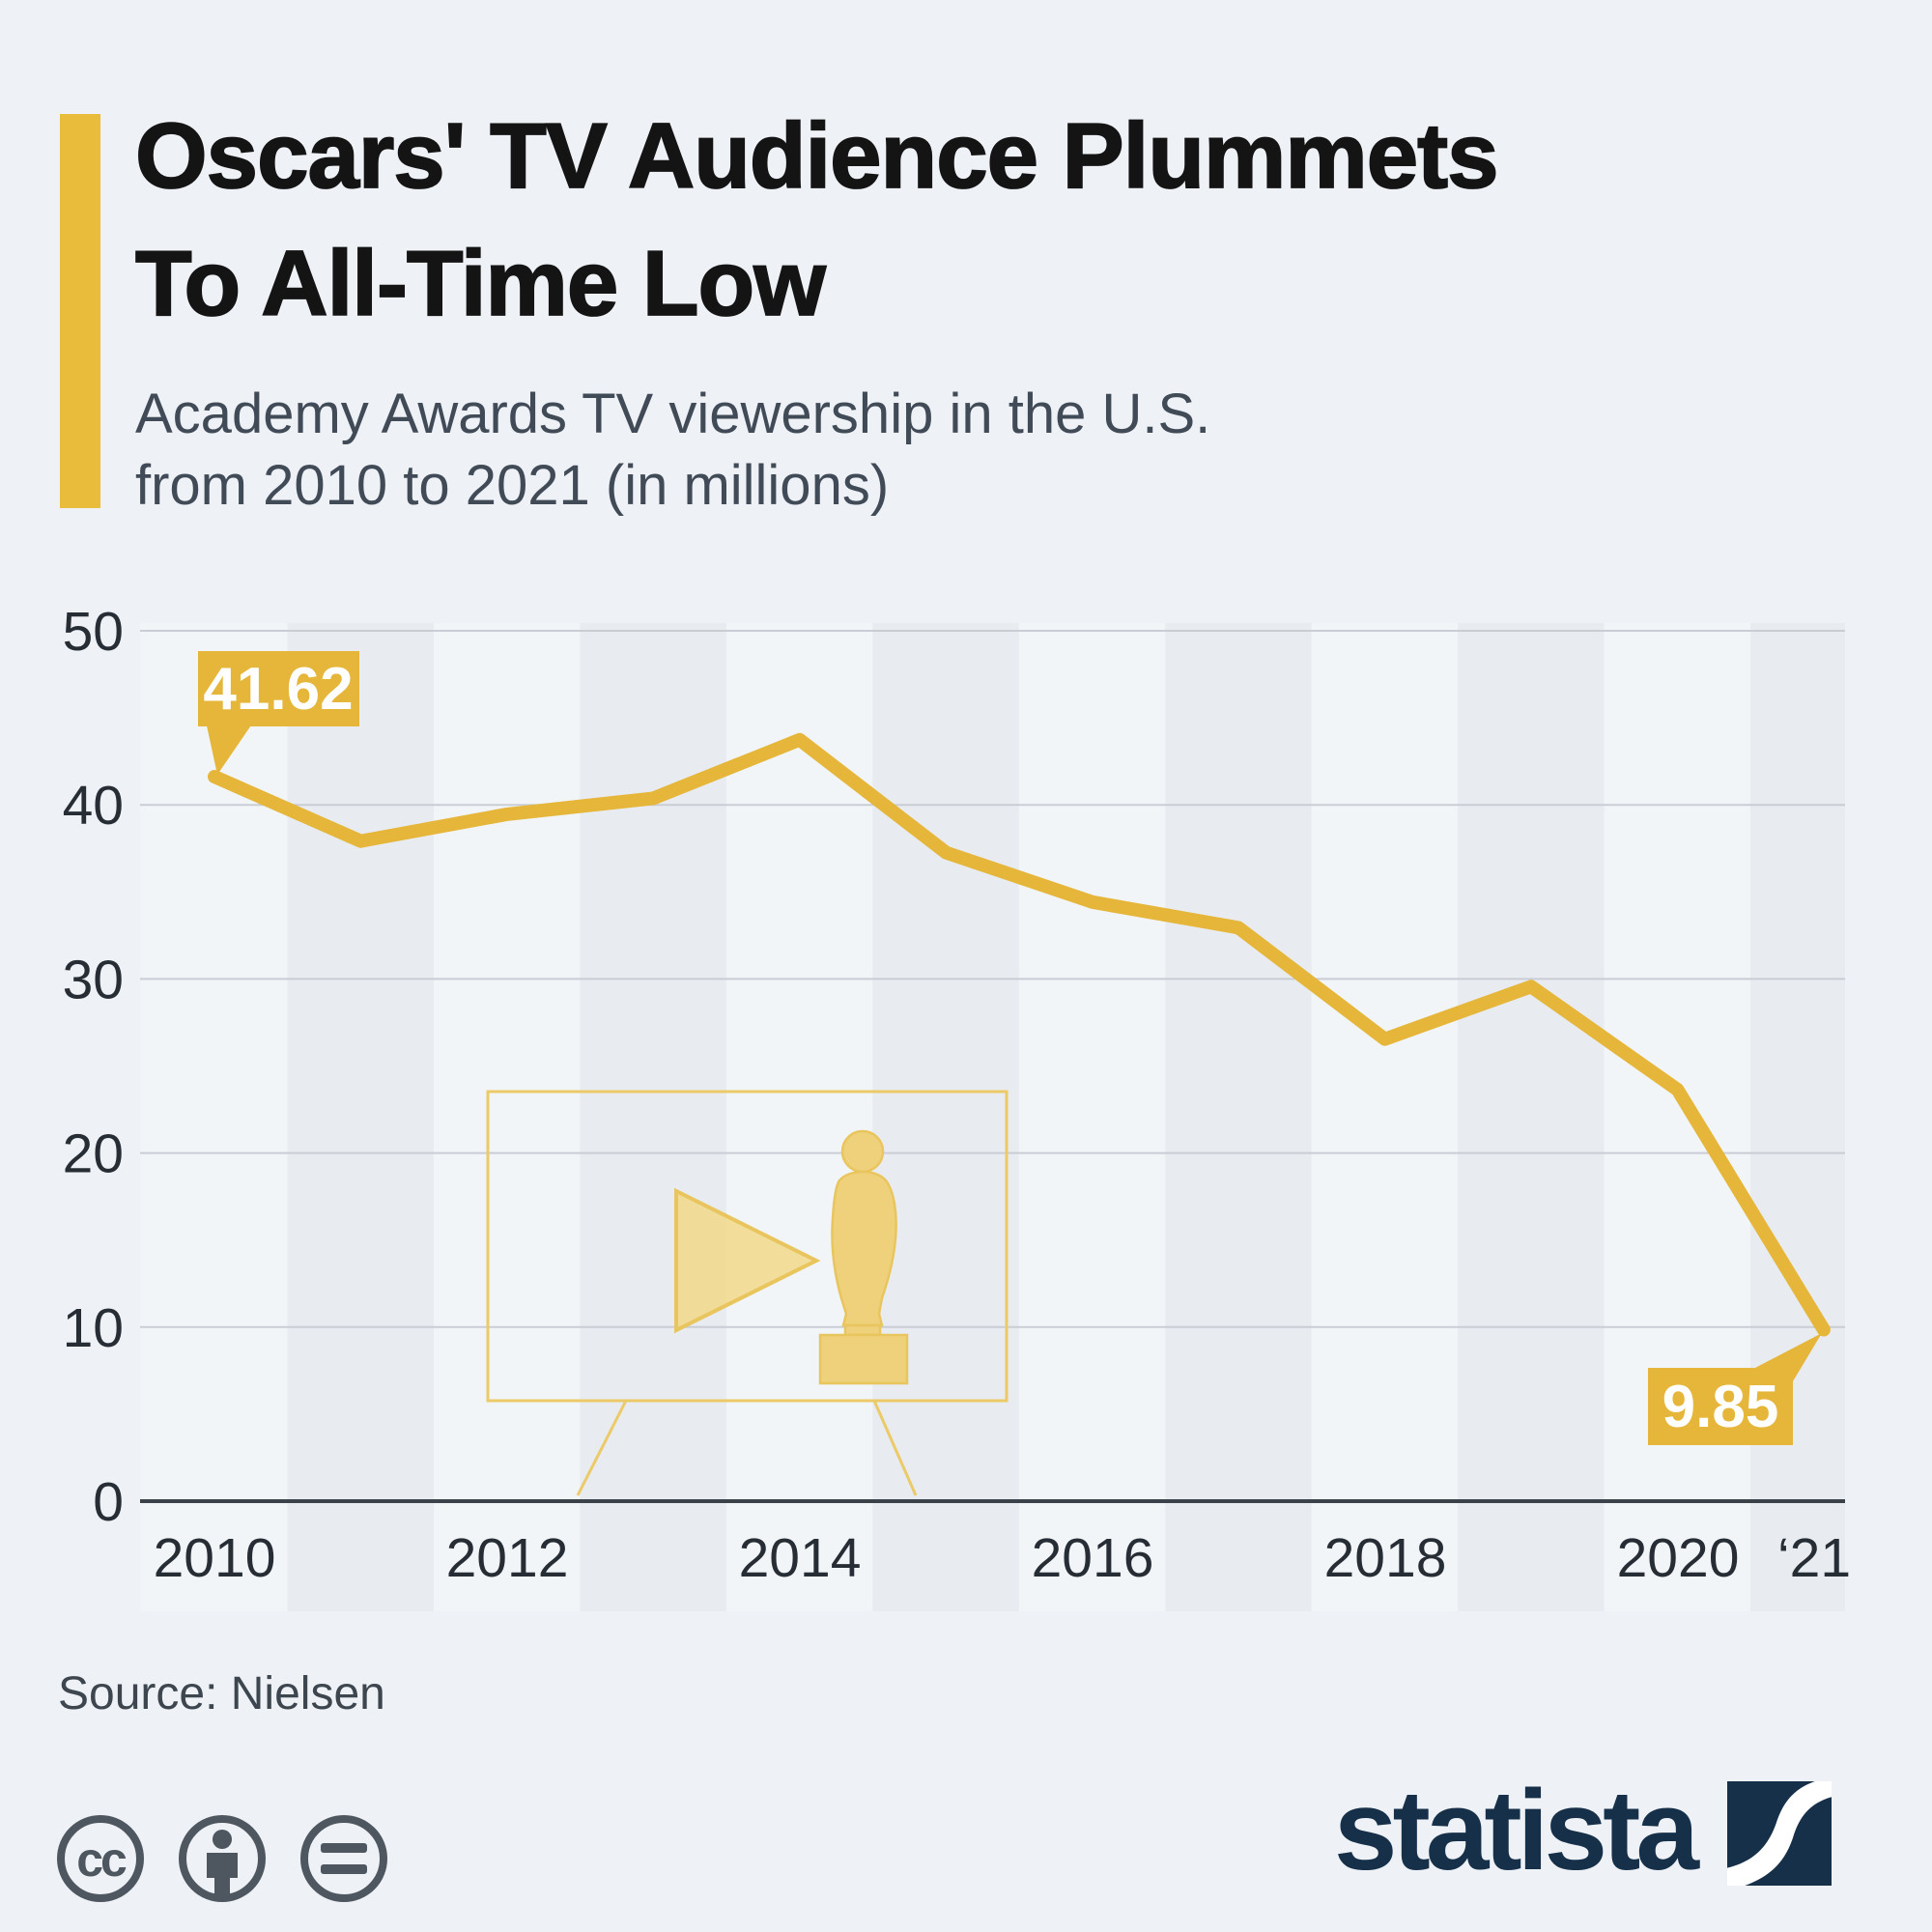 This screenshot has height=1932, width=1932. Describe the element at coordinates (93, 806) in the screenshot. I see `y-tick: 40` at that location.